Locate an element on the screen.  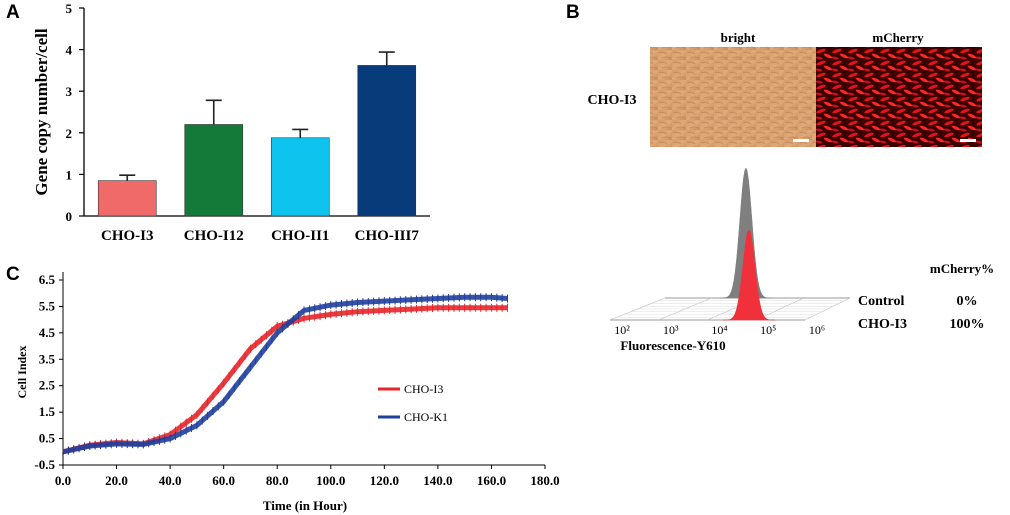
y-tick-label: 2.5 is located at coordinates (47, 385).